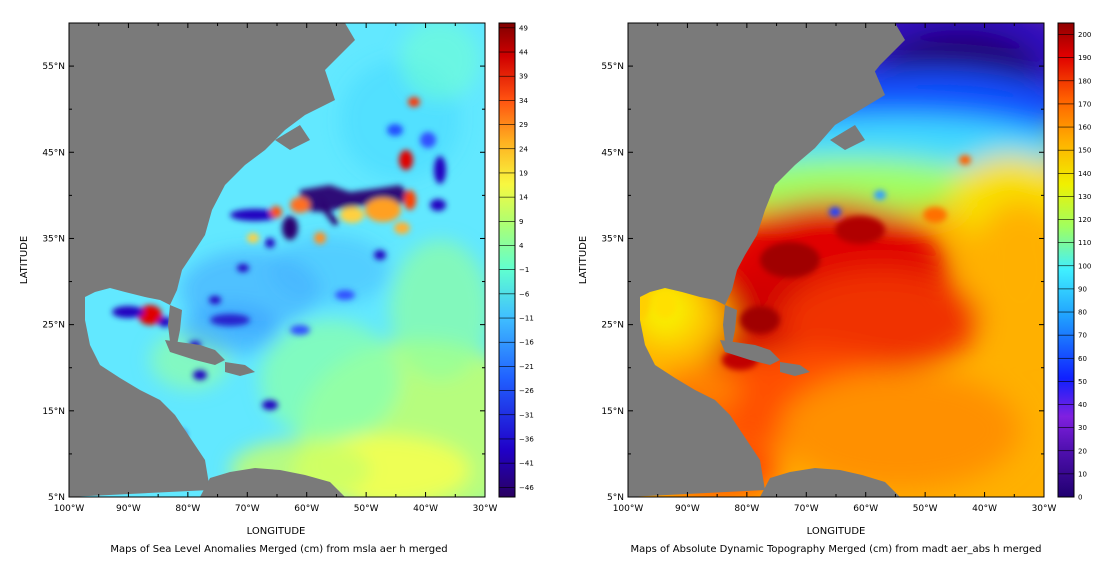  What do you see at coordinates (1082, 428) in the screenshot?
I see `colorbar-tick-label: 30` at bounding box center [1082, 428].